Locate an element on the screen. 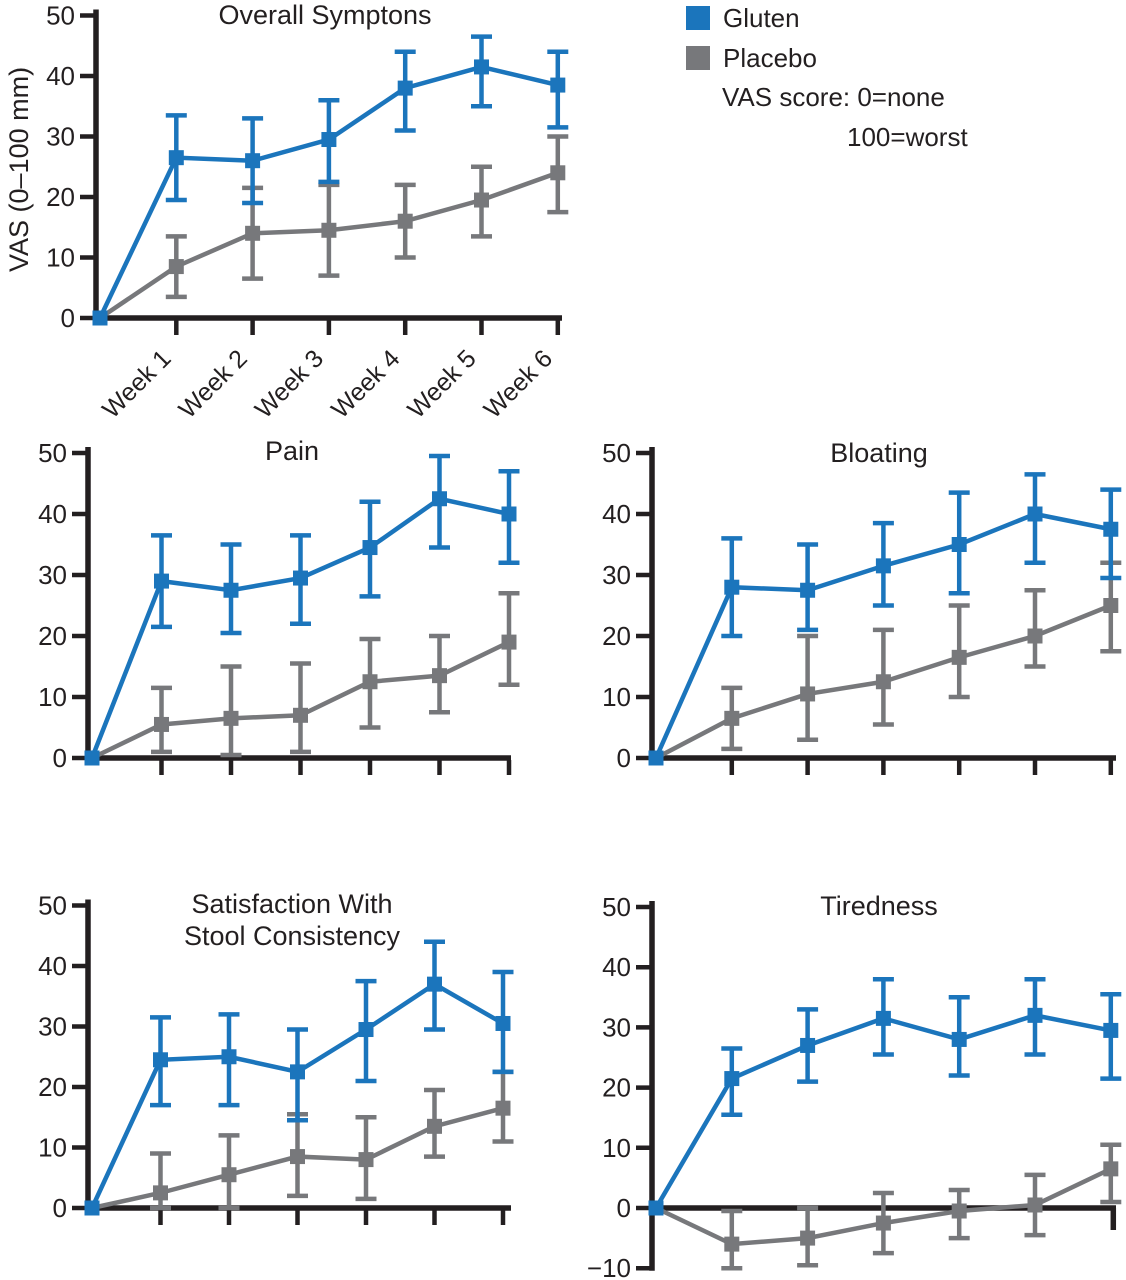  y-tick-label: 40 is located at coordinates (52, 514).